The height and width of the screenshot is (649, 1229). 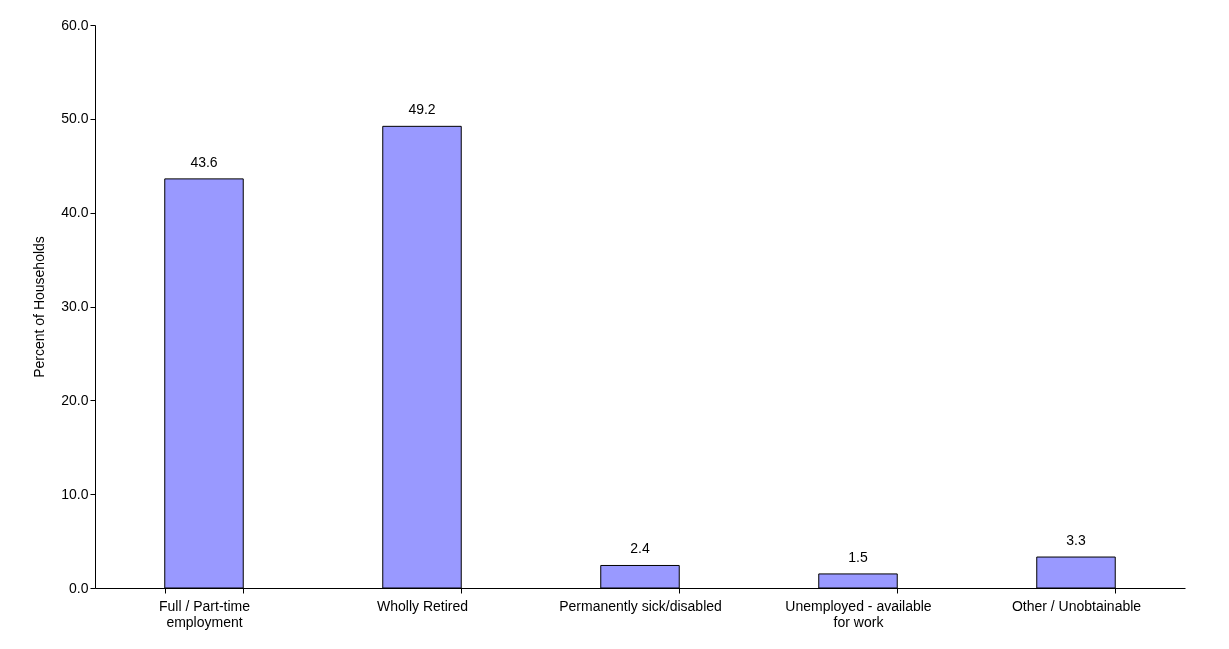 I want to click on y-tick-label: 20.0, so click(x=75, y=399).